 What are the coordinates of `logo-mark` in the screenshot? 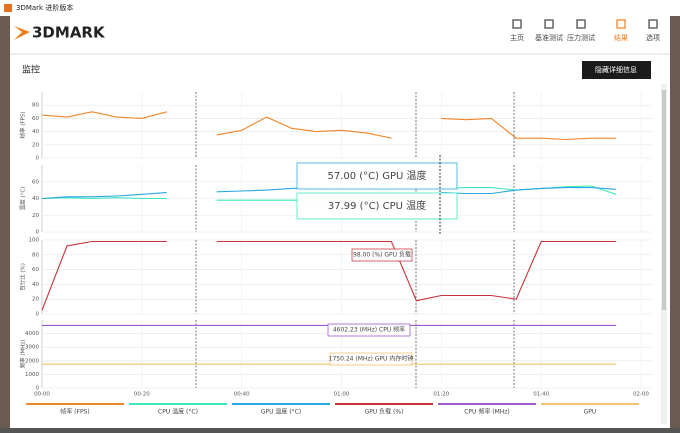 It's located at (22, 33).